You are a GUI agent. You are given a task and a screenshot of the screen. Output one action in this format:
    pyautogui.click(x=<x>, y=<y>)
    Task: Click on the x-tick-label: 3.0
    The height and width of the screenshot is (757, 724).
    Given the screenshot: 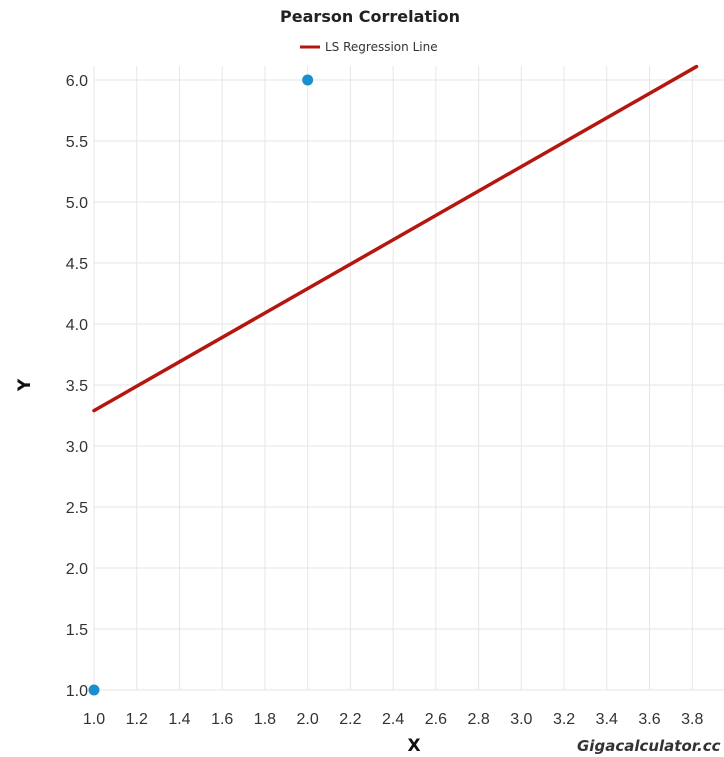 What is the action you would take?
    pyautogui.click(x=521, y=719)
    